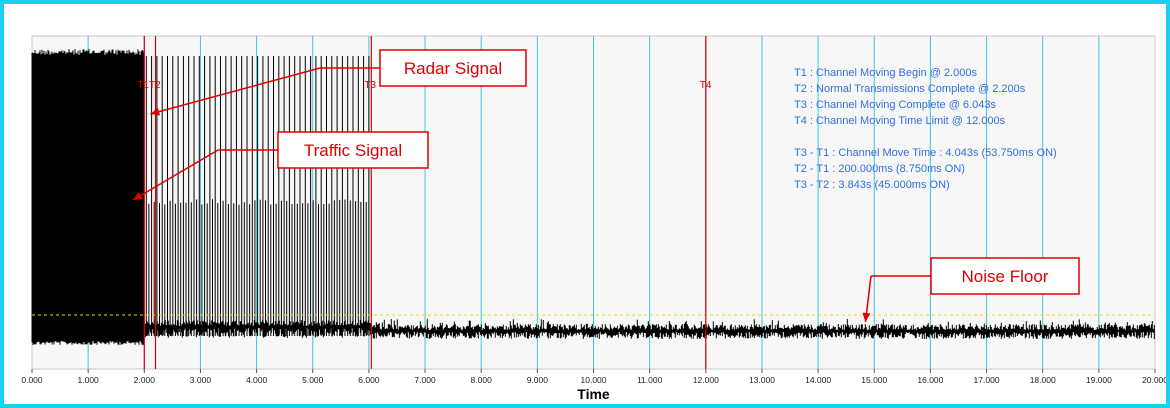 Image resolution: width=1170 pixels, height=408 pixels. Describe the element at coordinates (89, 380) in the screenshot. I see `x-tick-label: 1.000` at that location.